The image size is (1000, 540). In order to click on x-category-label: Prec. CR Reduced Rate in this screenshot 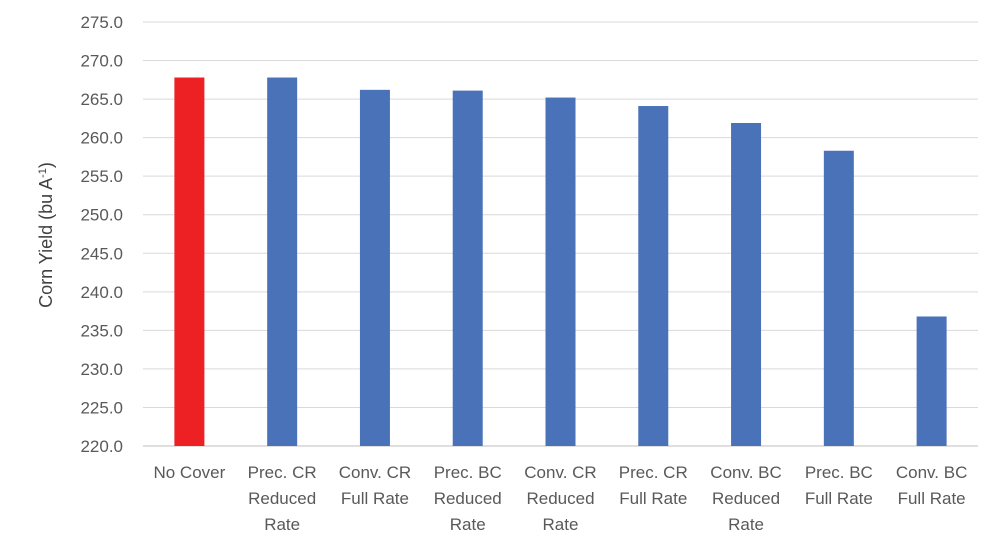, I will do `click(282, 498)`.